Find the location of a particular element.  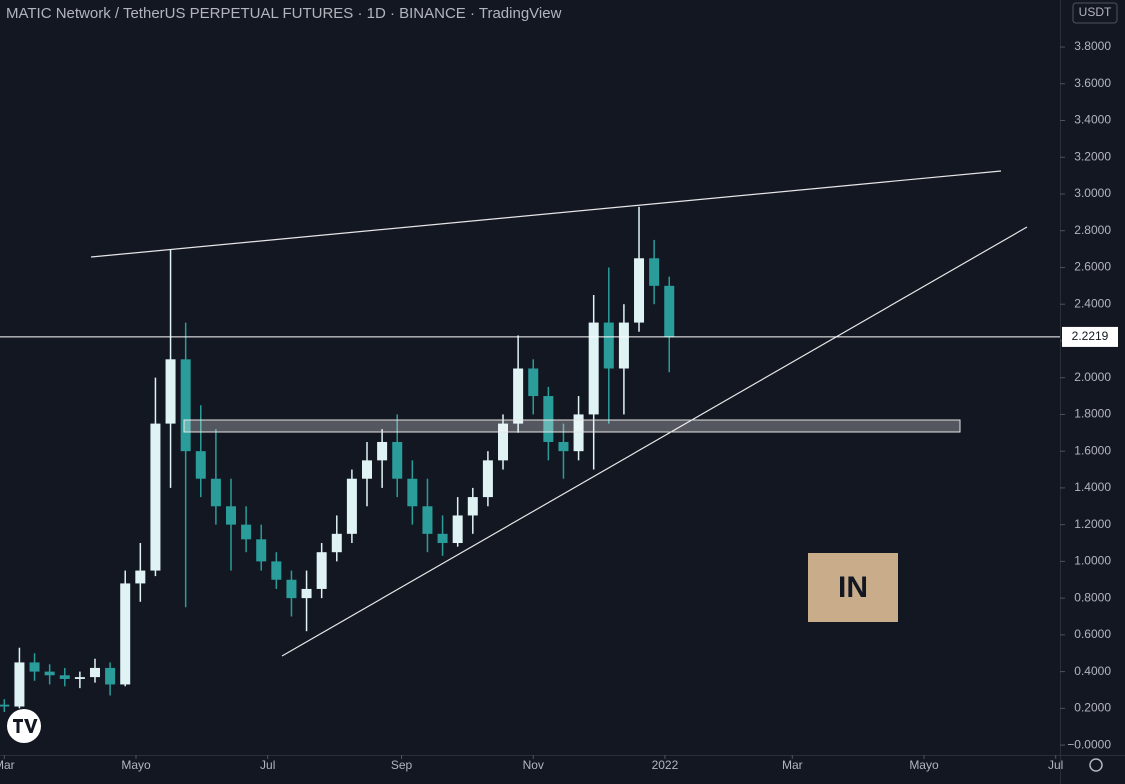

y-tick-label: 0.4000 is located at coordinates (1092, 671).